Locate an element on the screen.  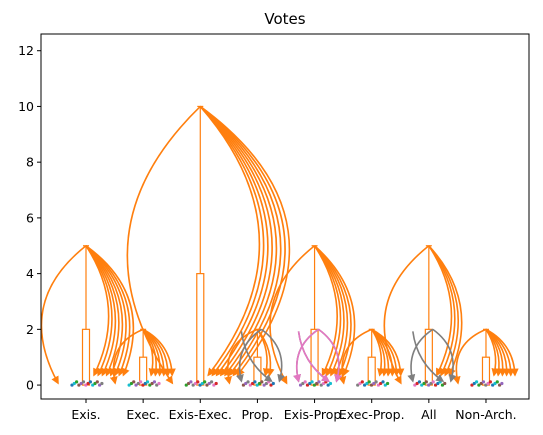
x-tick-label-7: Non-Arch. is located at coordinates (485, 414).